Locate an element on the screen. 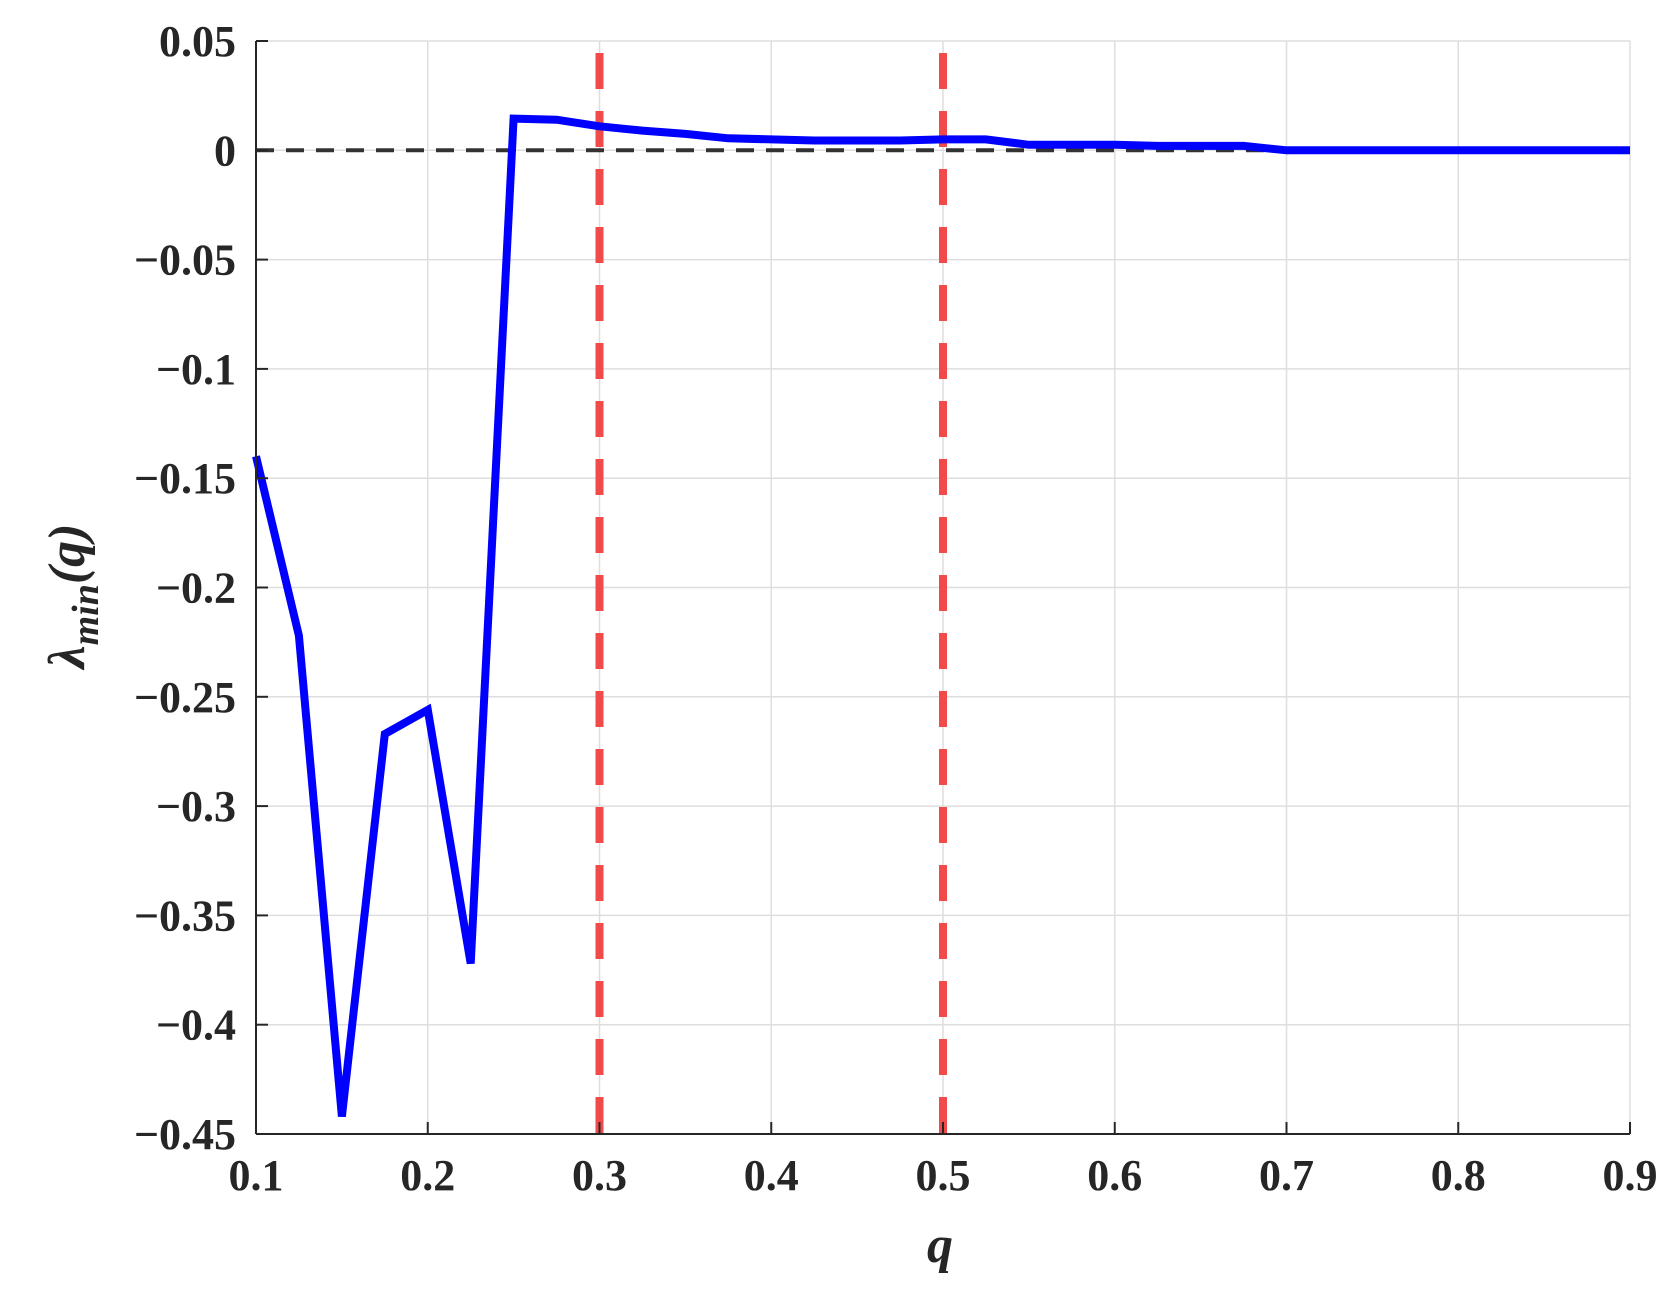 The width and height of the screenshot is (1677, 1292). y-tick-label-9: −0.4 is located at coordinates (196, 1025).